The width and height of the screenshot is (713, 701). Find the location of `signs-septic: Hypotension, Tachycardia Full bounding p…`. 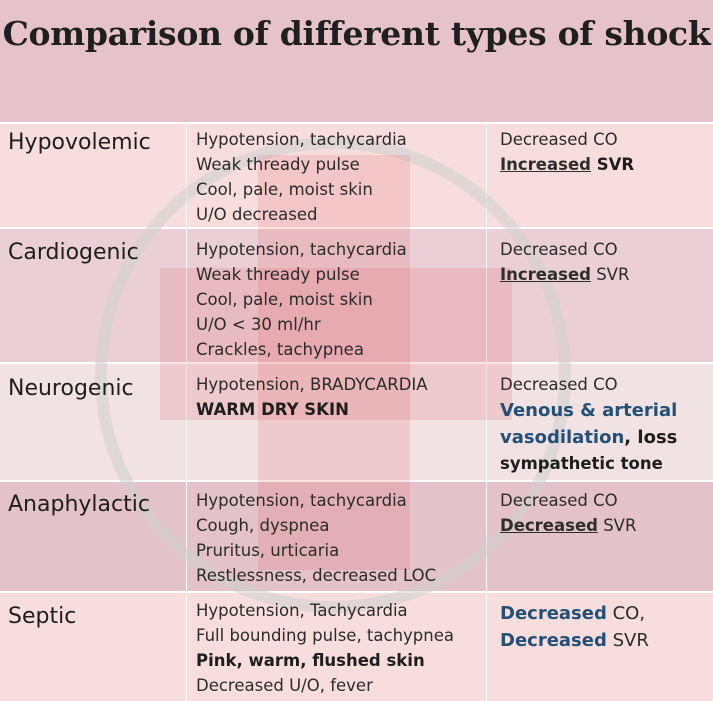

signs-septic: Hypotension, Tachycardia Full bounding p… is located at coordinates (325, 648).